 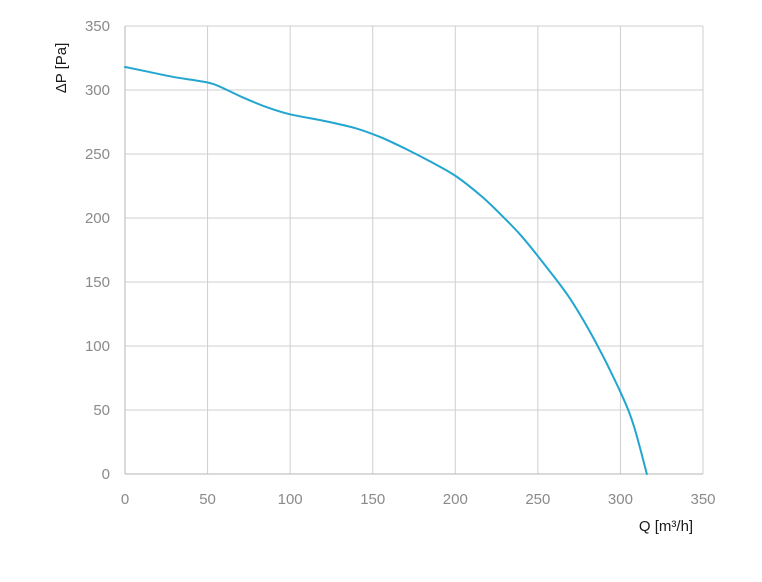 I want to click on y-tick-label: 250, so click(x=97, y=154).